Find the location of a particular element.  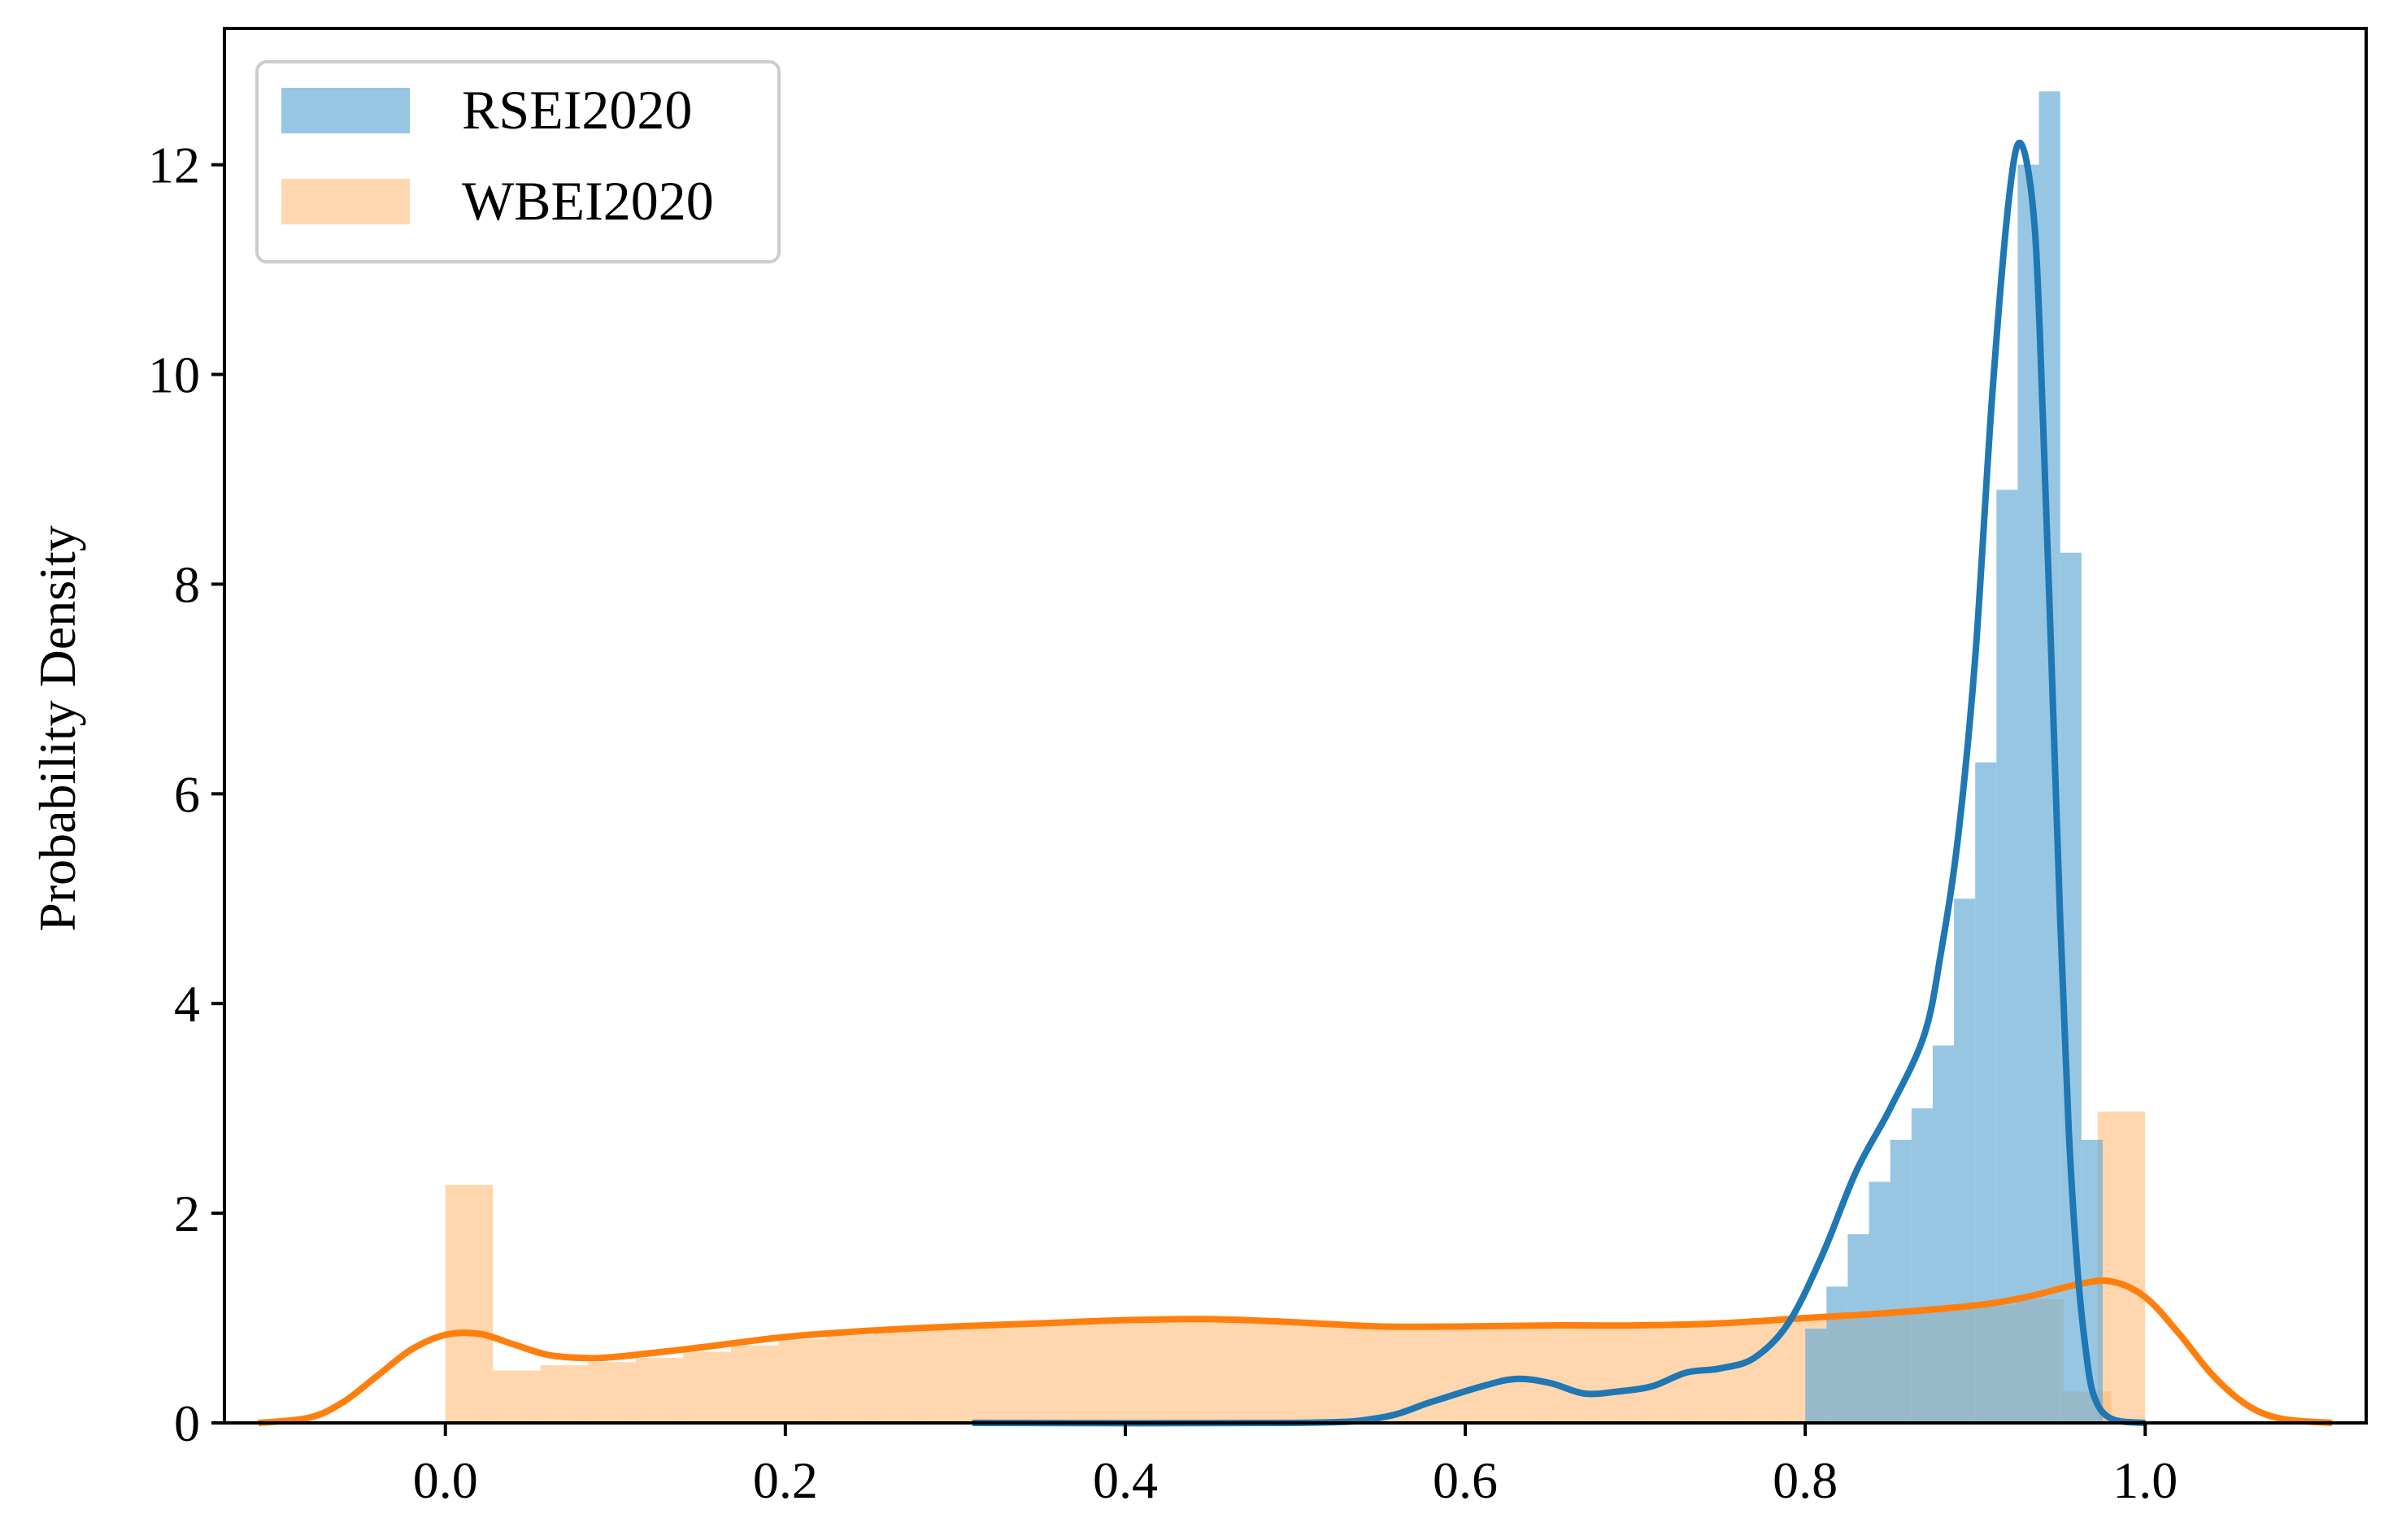

y-tick-label: 0 is located at coordinates (187, 1423).